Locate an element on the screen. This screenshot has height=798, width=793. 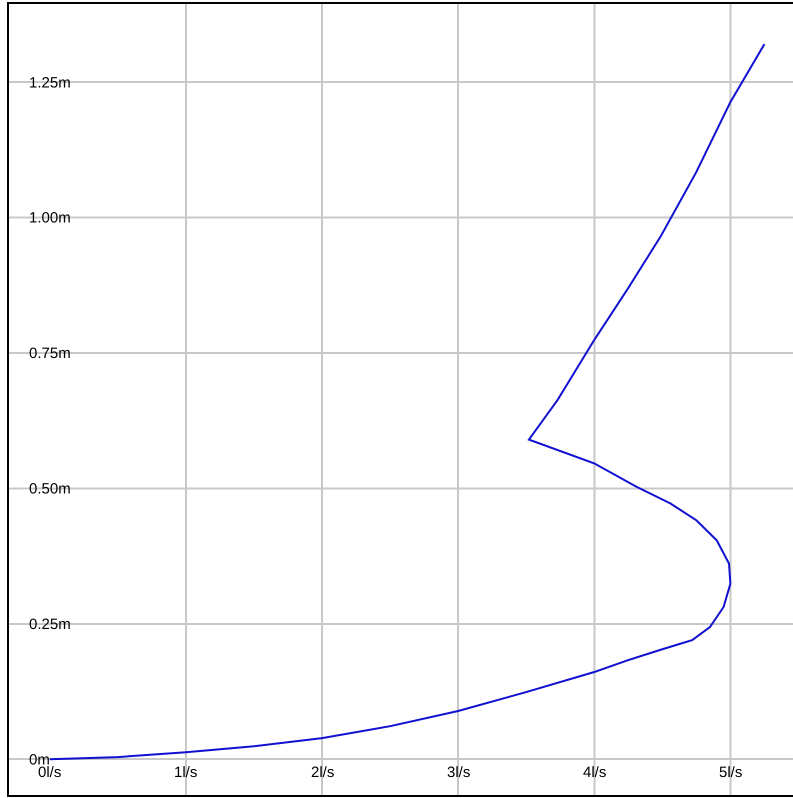
x-tick-label: 5l/s is located at coordinates (730, 772).